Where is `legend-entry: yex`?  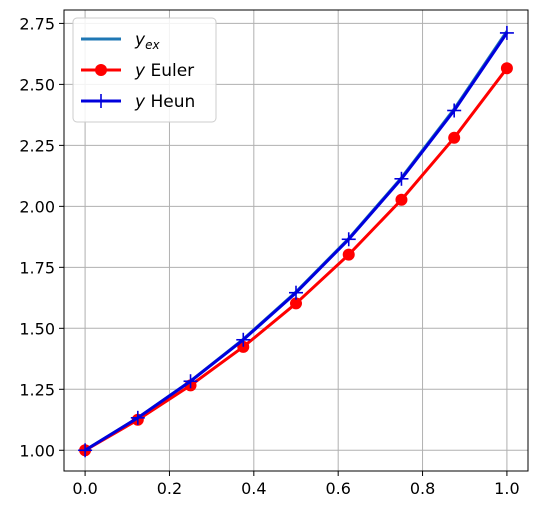
legend-entry: yex is located at coordinates (120, 41).